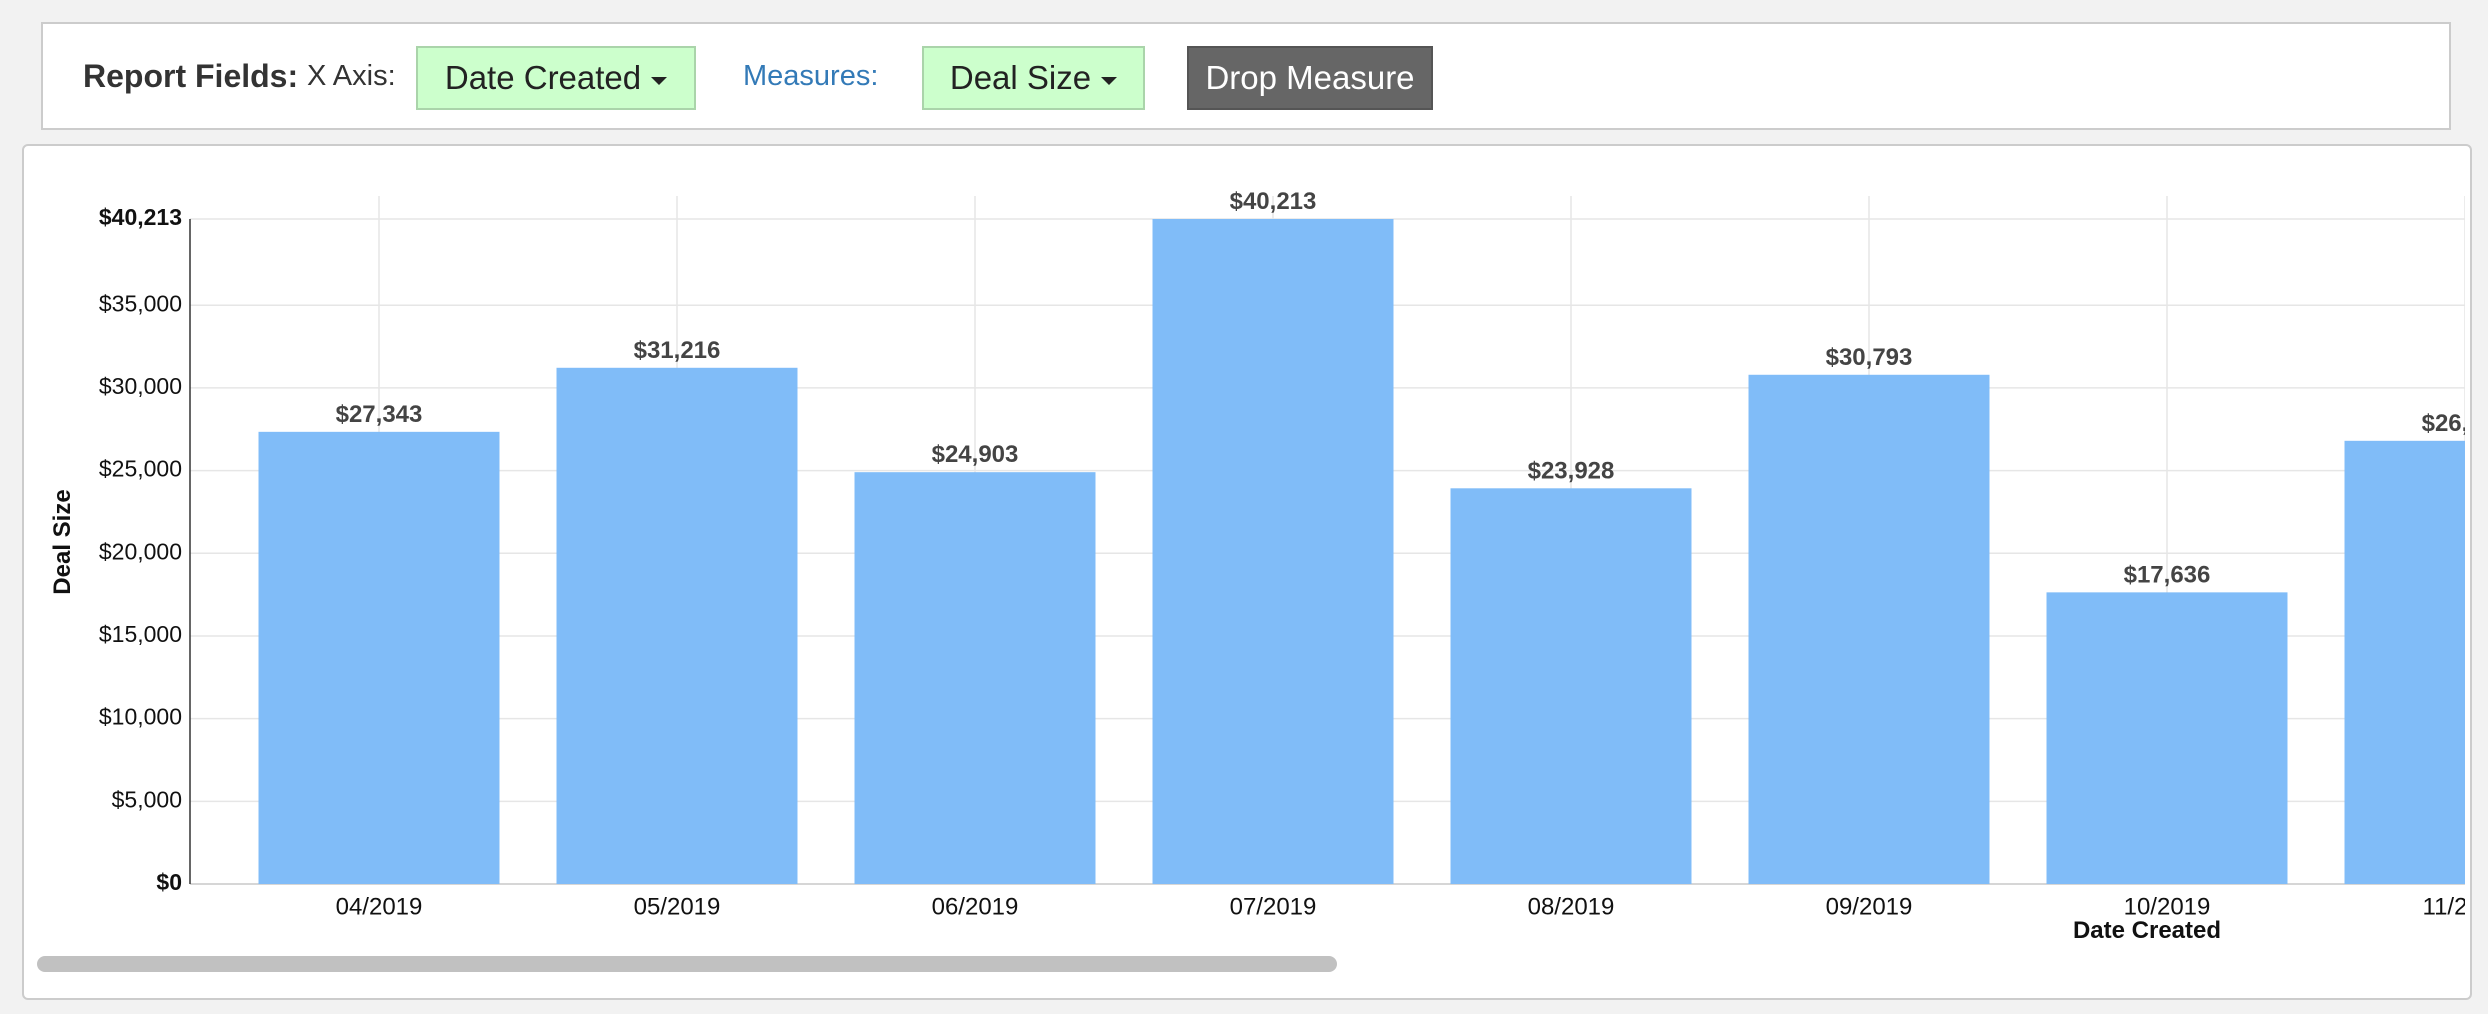 This screenshot has width=2488, height=1014. I want to click on x-tick-label: 08/2019, so click(1571, 906).